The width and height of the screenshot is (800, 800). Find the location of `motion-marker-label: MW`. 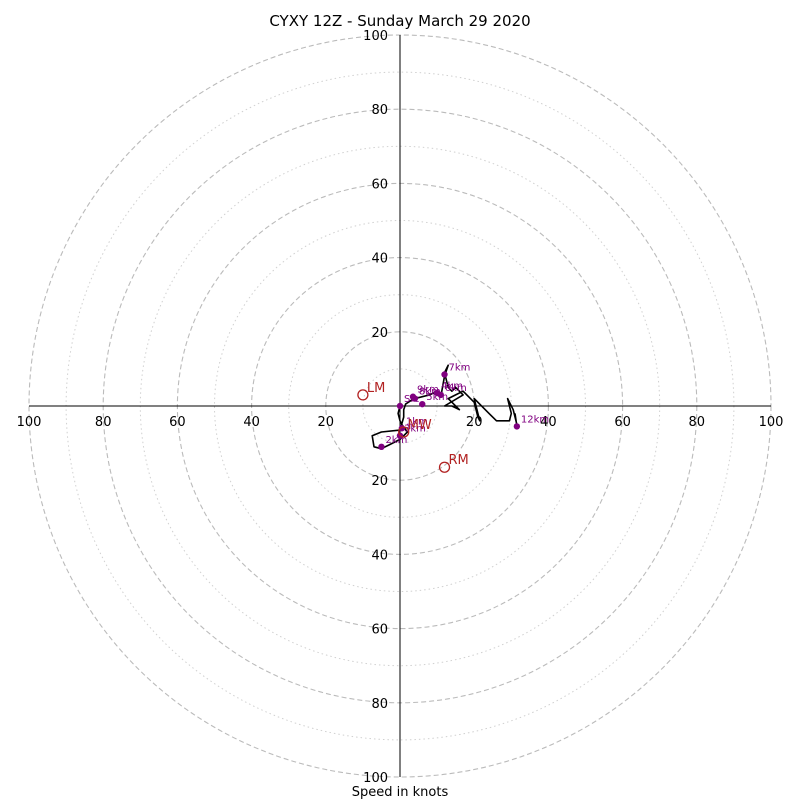

motion-marker-label: MW is located at coordinates (420, 425).